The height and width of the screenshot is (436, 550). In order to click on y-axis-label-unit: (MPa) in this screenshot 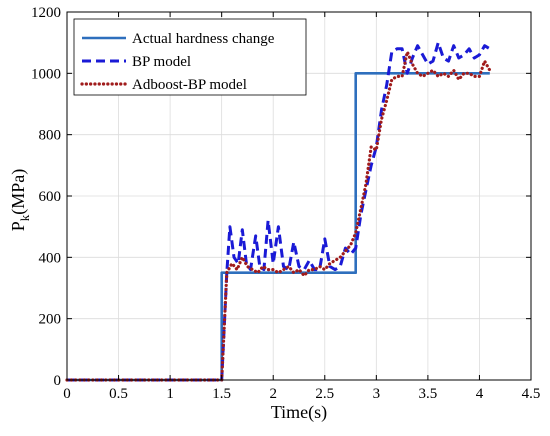, I will do `click(18, 192)`.